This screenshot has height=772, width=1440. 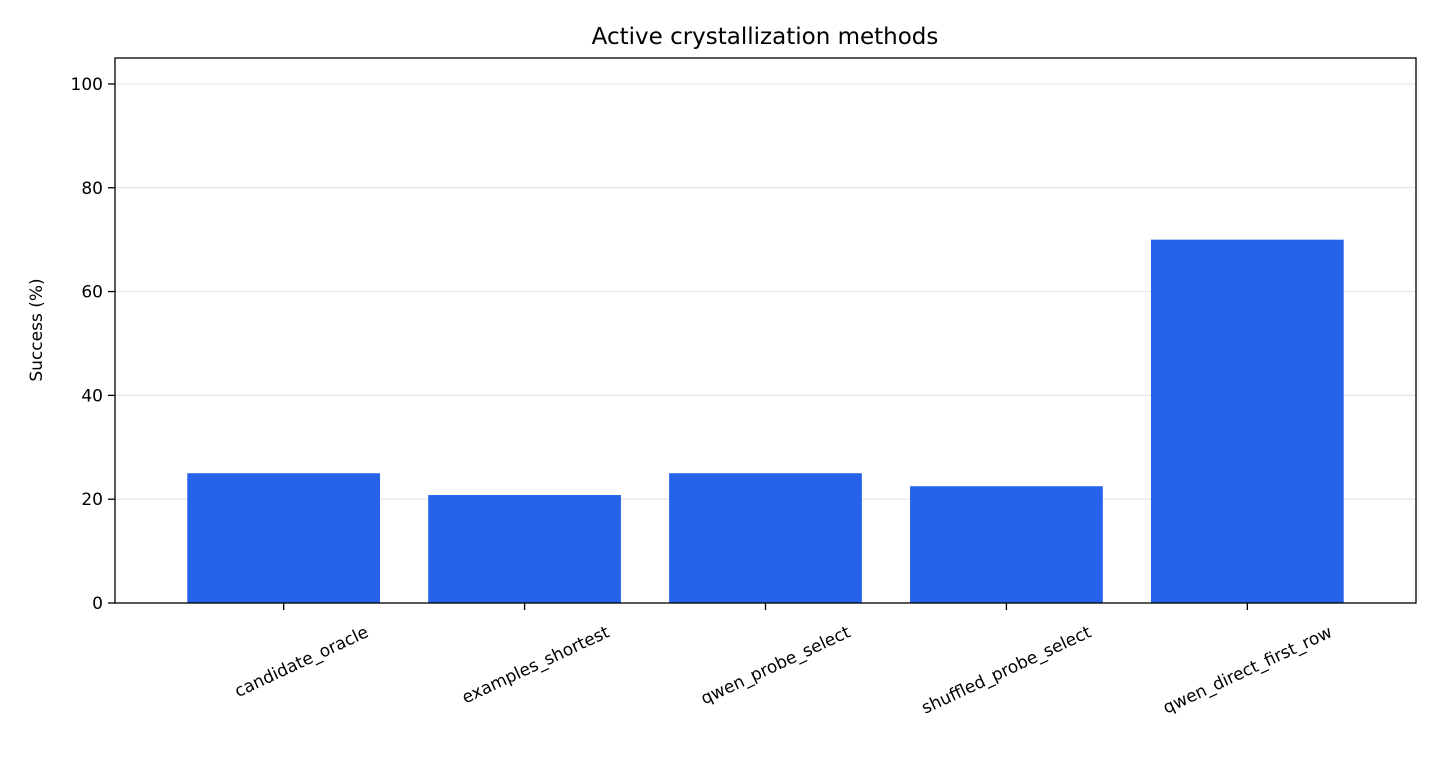 What do you see at coordinates (92, 189) in the screenshot?
I see `y-tick-label: 80` at bounding box center [92, 189].